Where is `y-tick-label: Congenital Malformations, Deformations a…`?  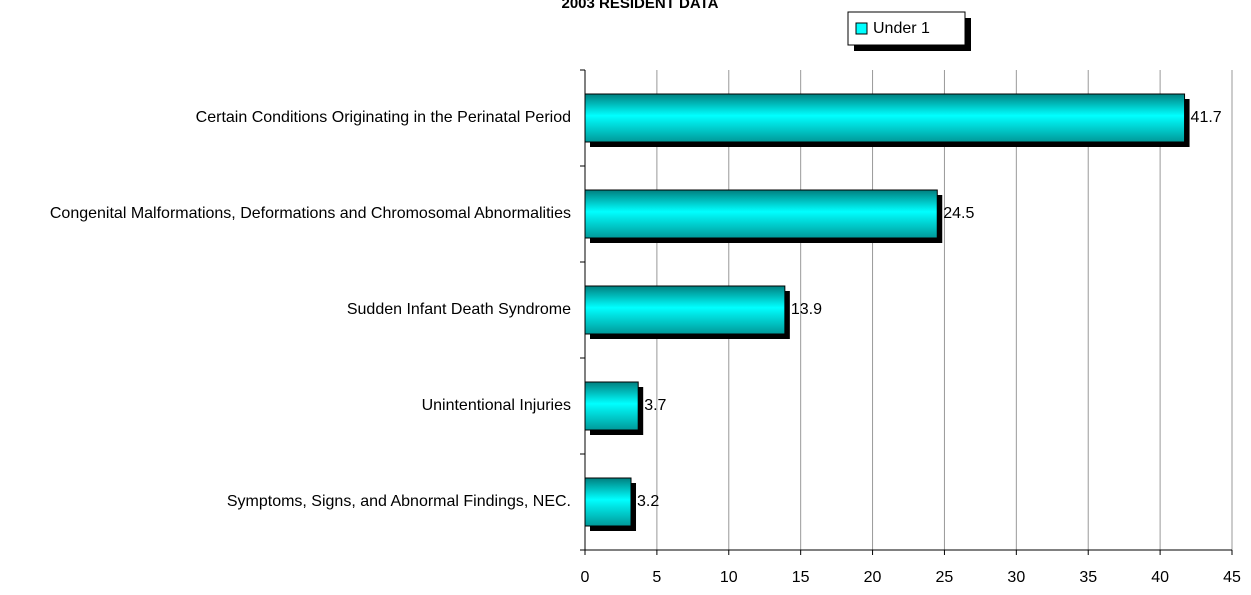 y-tick-label: Congenital Malformations, Deformations a… is located at coordinates (310, 213).